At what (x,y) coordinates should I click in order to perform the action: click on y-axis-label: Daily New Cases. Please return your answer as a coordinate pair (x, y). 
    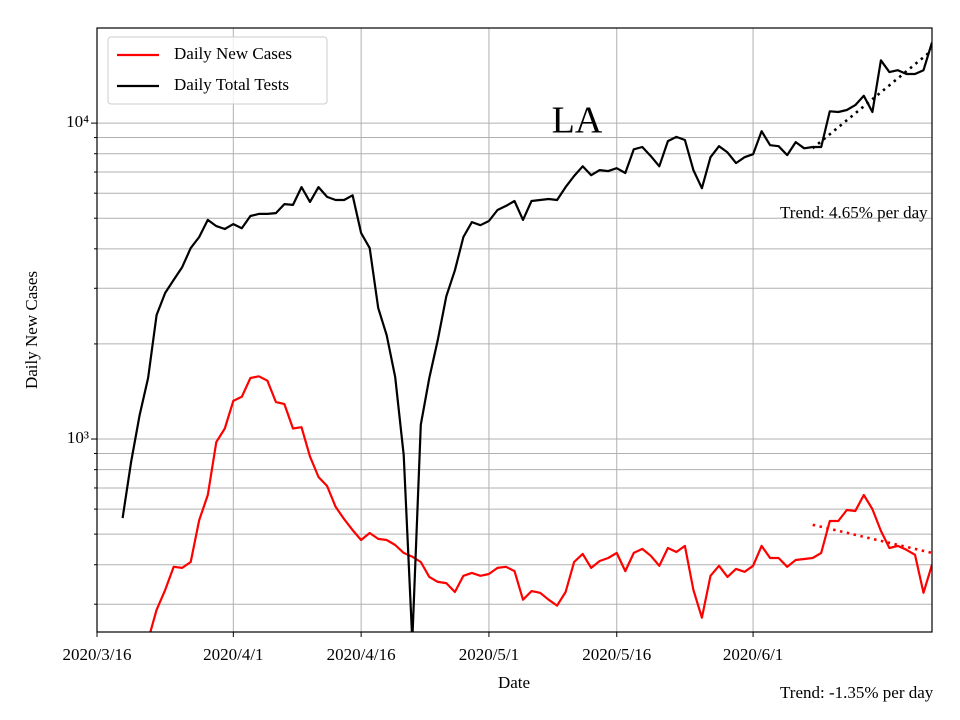
    Looking at the image, I should click on (31, 330).